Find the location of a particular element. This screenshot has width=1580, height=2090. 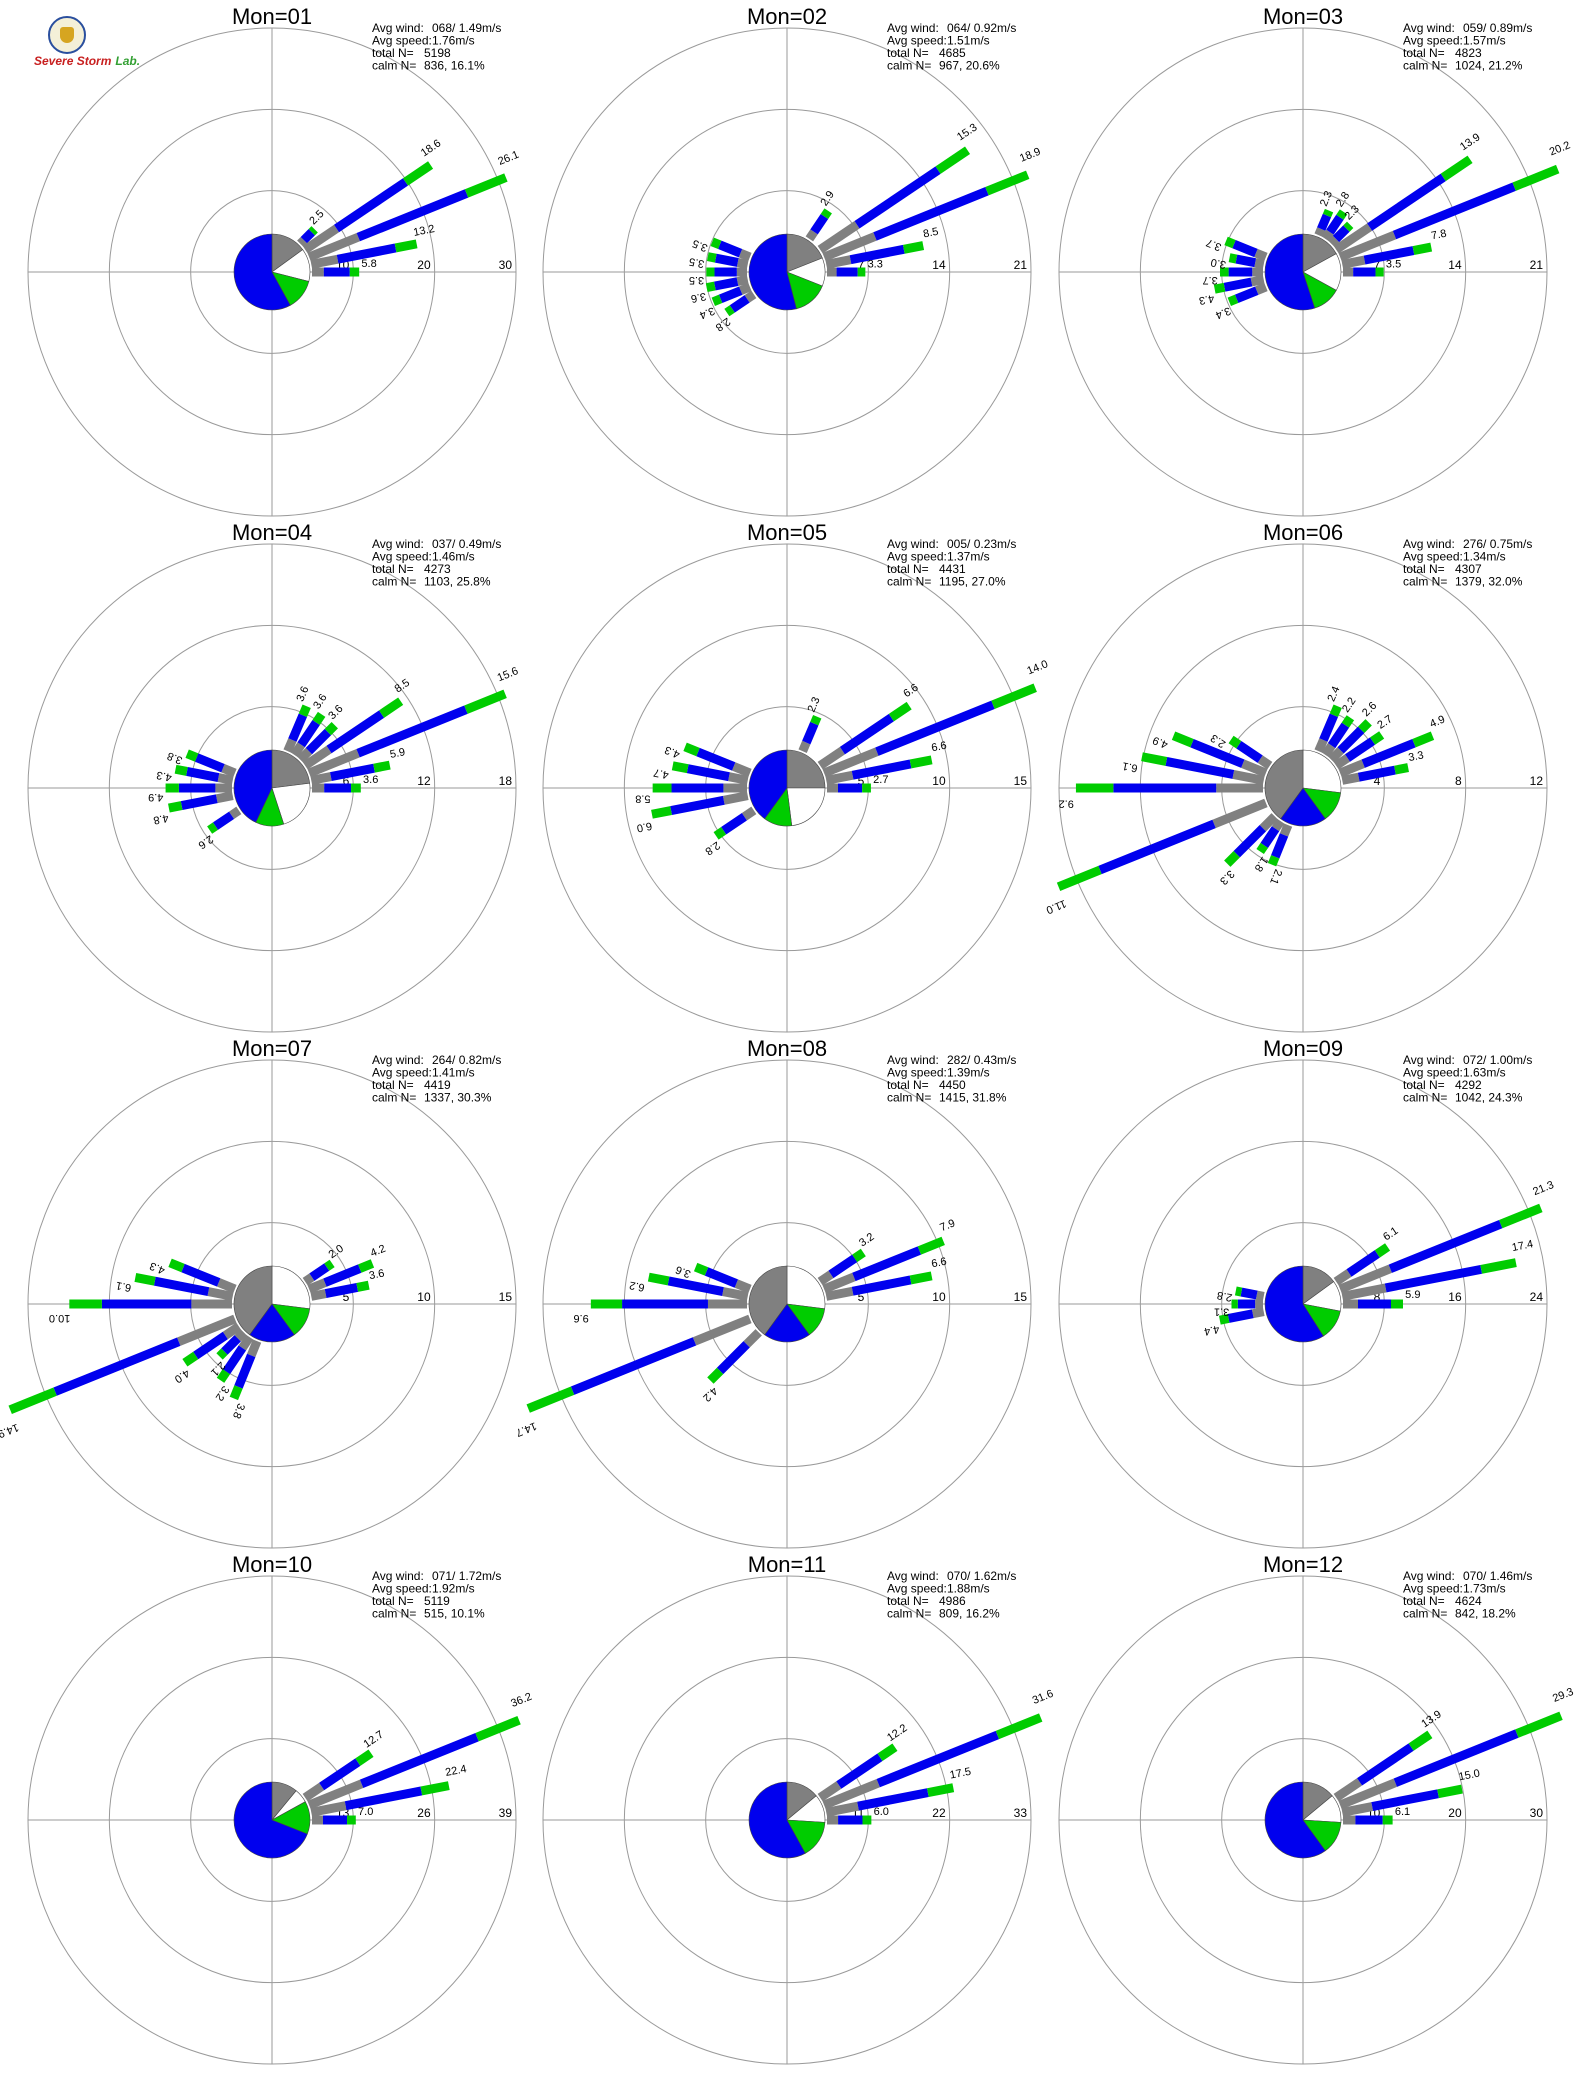

wind-bar-label: 3.5 is located at coordinates (696, 262).